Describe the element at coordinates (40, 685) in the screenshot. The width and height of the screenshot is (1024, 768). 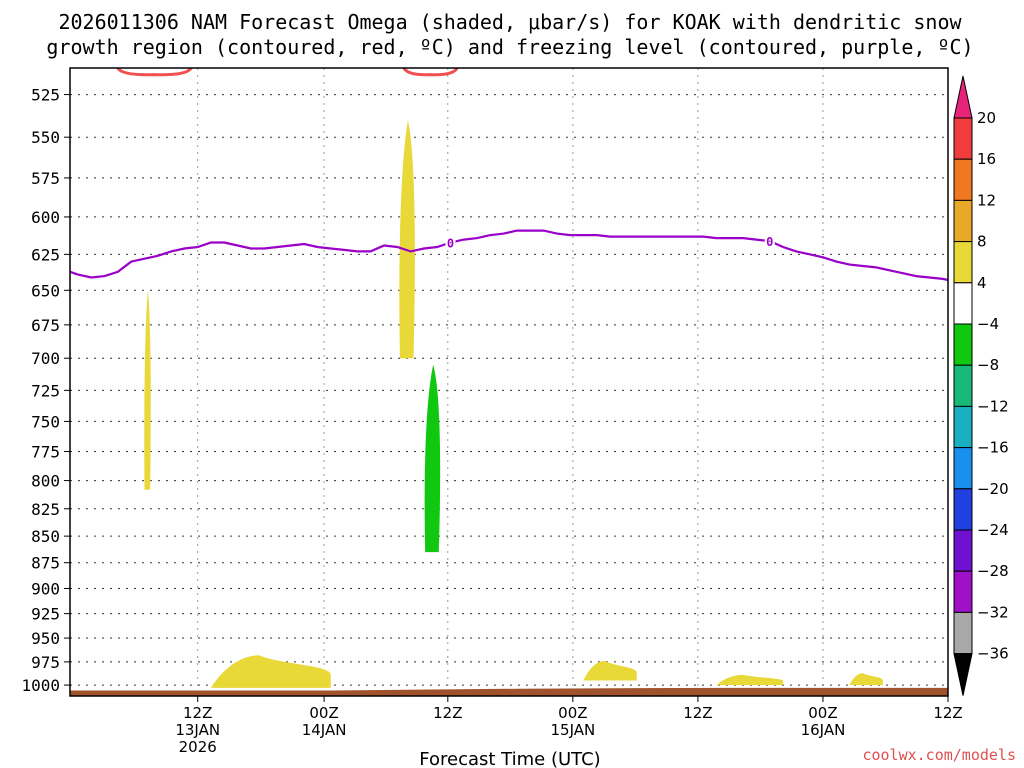
I see `y-tick-label: 1000` at that location.